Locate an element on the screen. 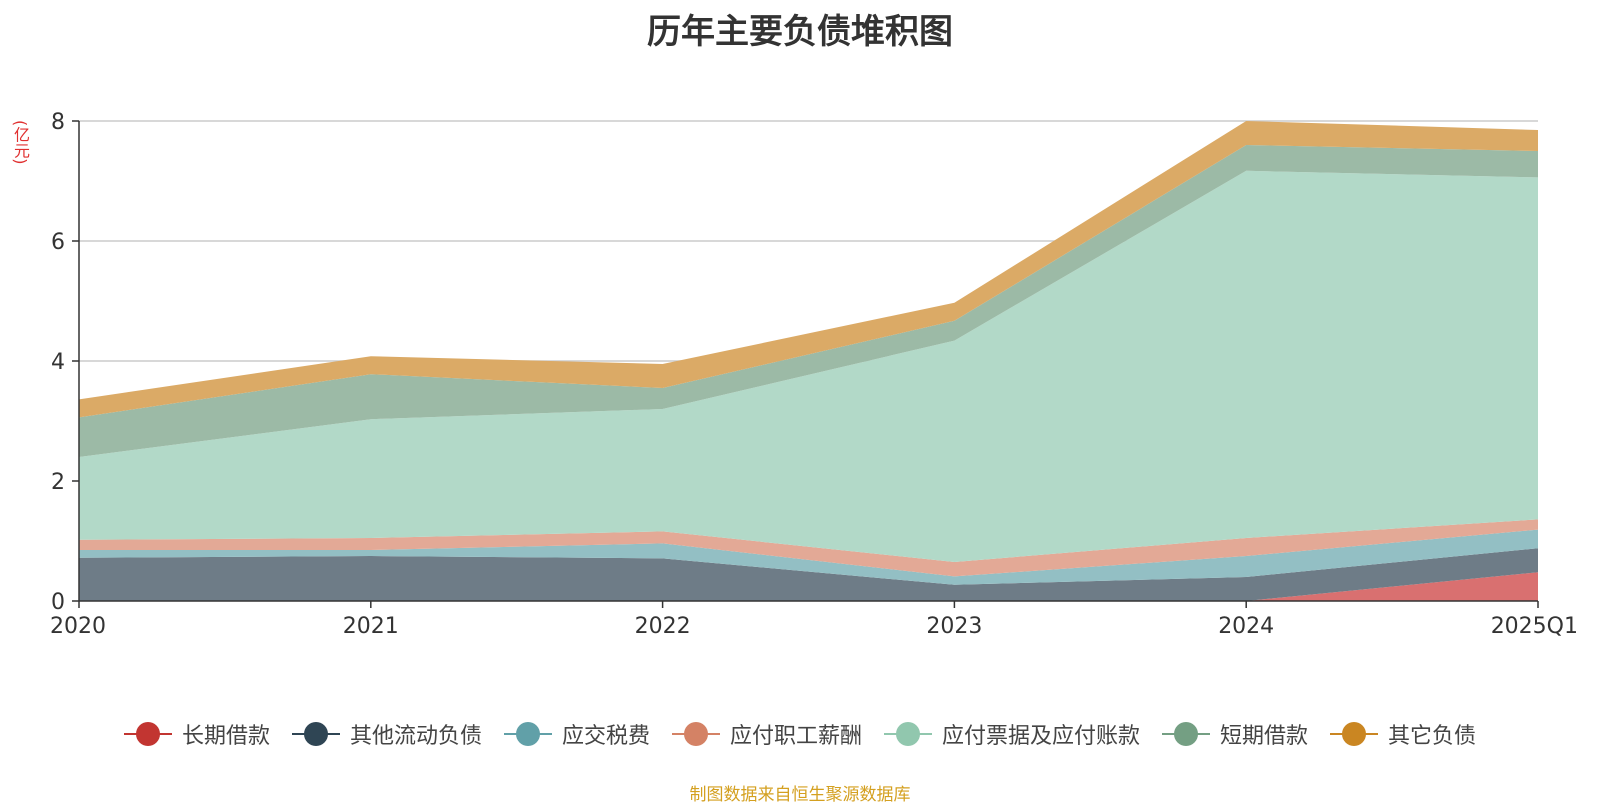 The height and width of the screenshot is (805, 1600). legend-item-3: 应付职工薪酬 is located at coordinates (766, 734).